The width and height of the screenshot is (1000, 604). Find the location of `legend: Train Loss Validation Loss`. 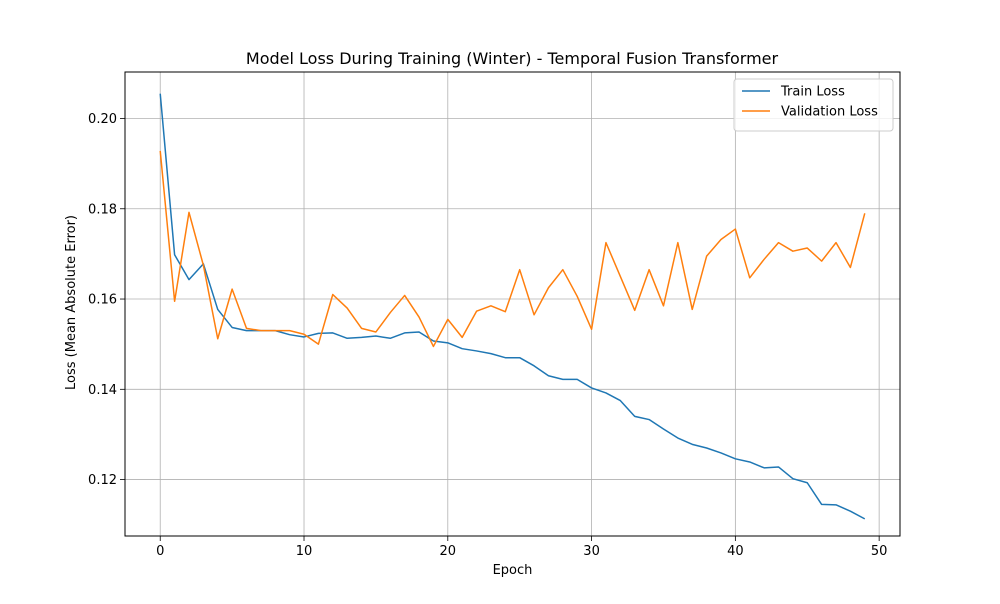

legend: Train Loss Validation Loss is located at coordinates (813, 105).